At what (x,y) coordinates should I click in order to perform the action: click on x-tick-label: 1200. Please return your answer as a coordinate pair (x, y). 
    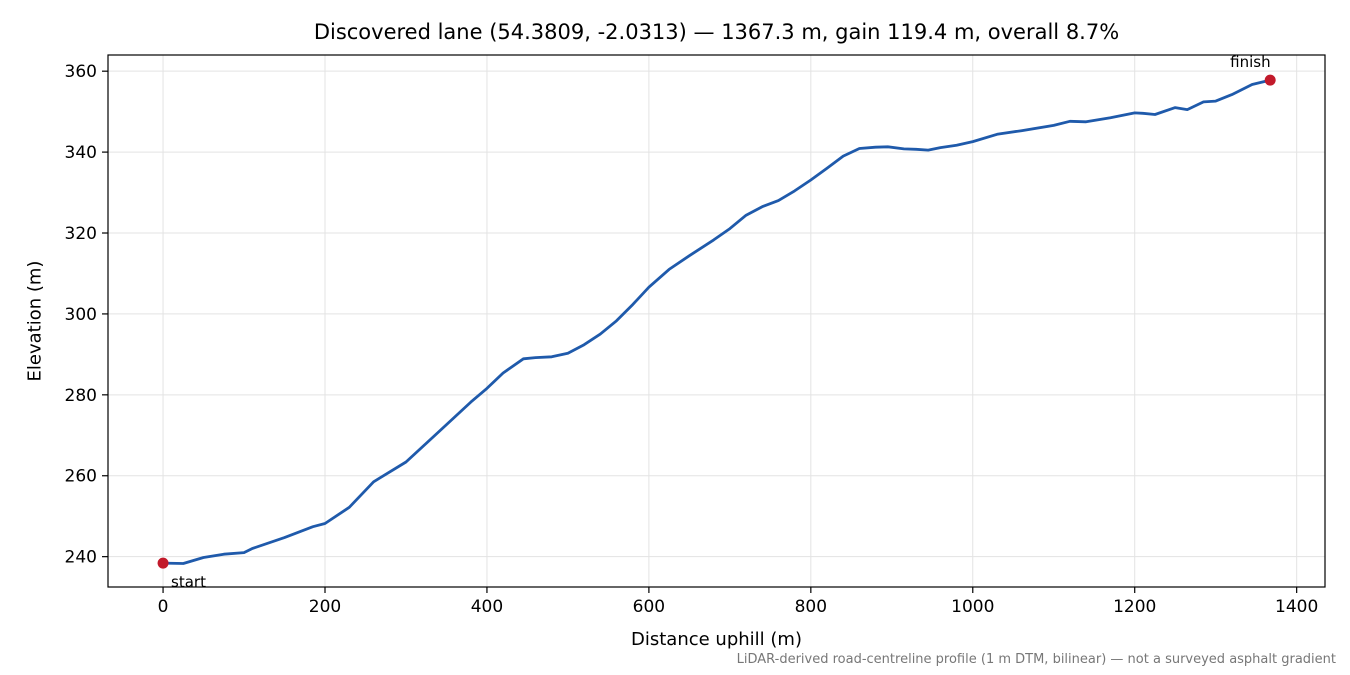
    Looking at the image, I should click on (1134, 607).